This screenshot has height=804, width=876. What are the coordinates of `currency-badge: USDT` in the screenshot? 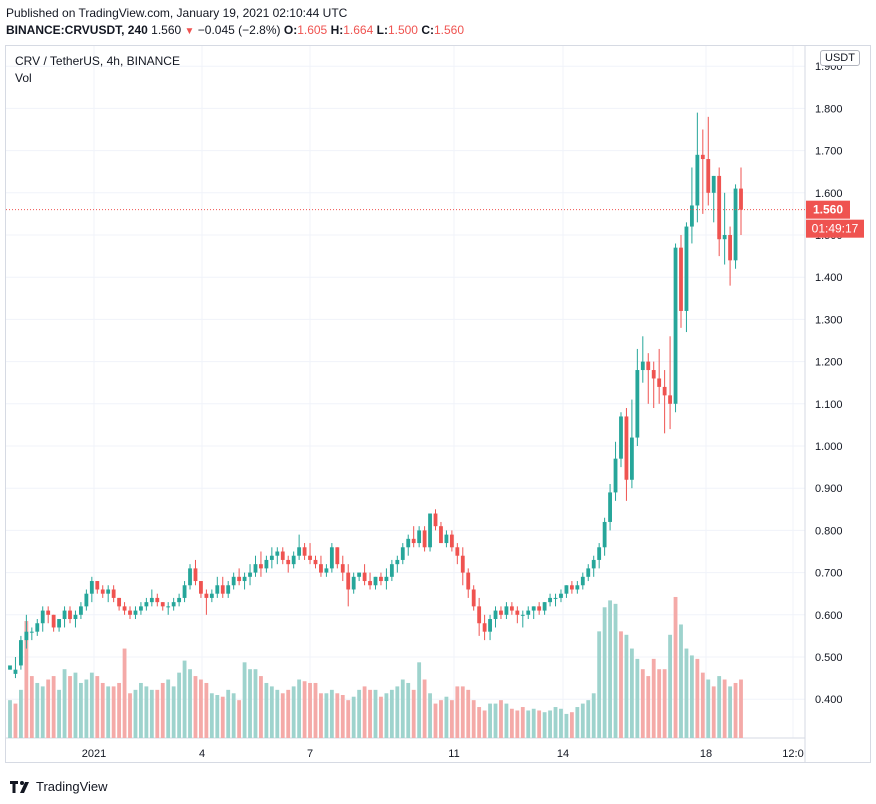 It's located at (840, 58).